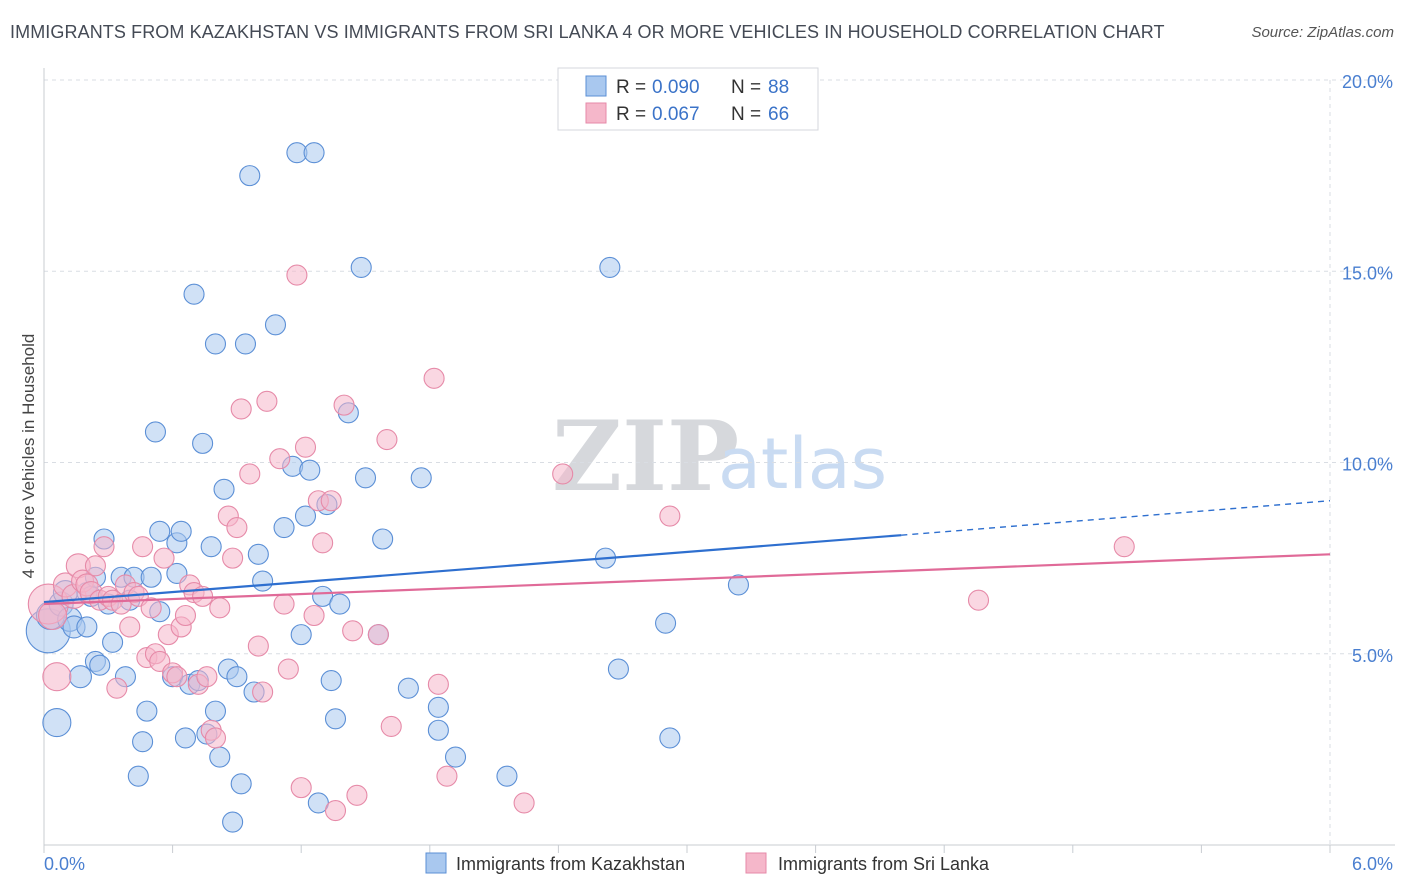 The height and width of the screenshot is (892, 1406). I want to click on y-tick-label: 20.0%, so click(1367, 82).